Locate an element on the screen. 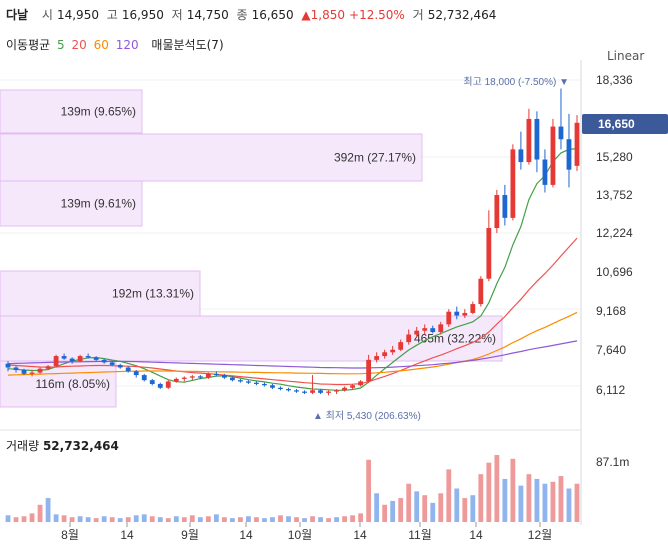 Image resolution: width=668 pixels, height=546 pixels. ma-60: 60 is located at coordinates (101, 45).